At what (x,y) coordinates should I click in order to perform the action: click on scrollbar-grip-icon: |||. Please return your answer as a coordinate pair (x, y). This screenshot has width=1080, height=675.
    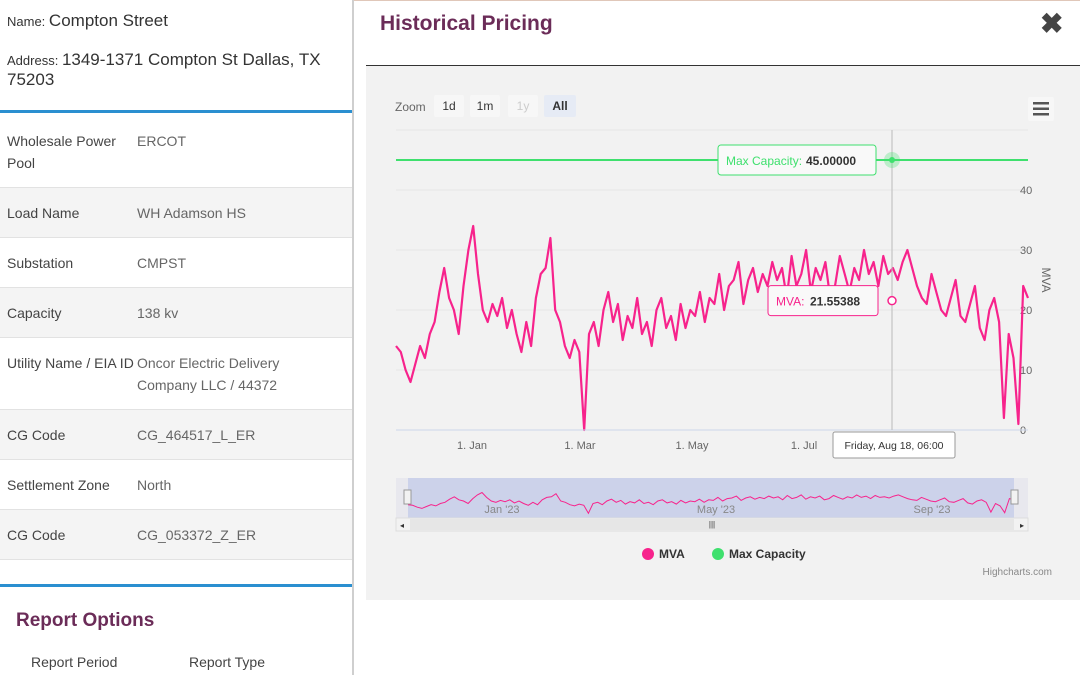
    Looking at the image, I should click on (712, 524).